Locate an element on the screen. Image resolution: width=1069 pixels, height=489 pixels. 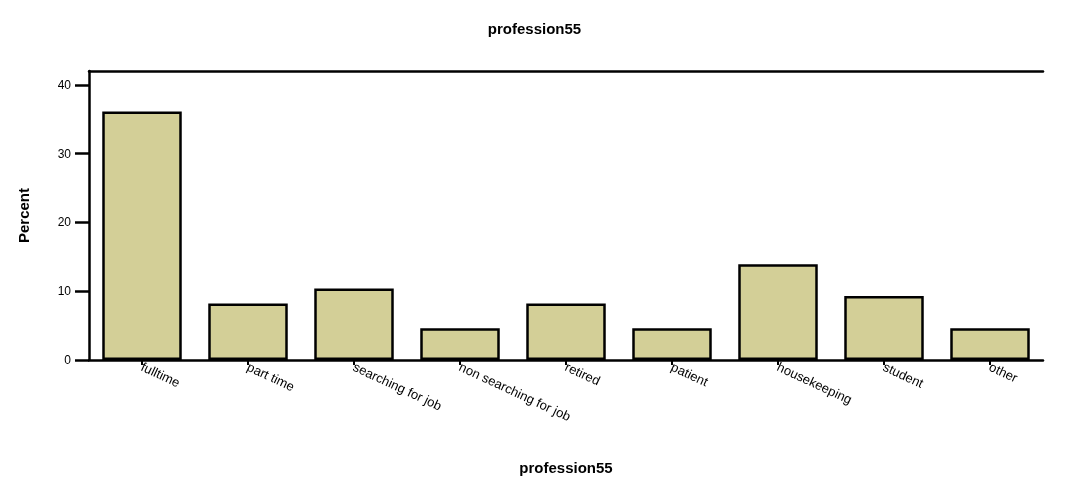
x-tick-label: other is located at coordinates (1003, 372).